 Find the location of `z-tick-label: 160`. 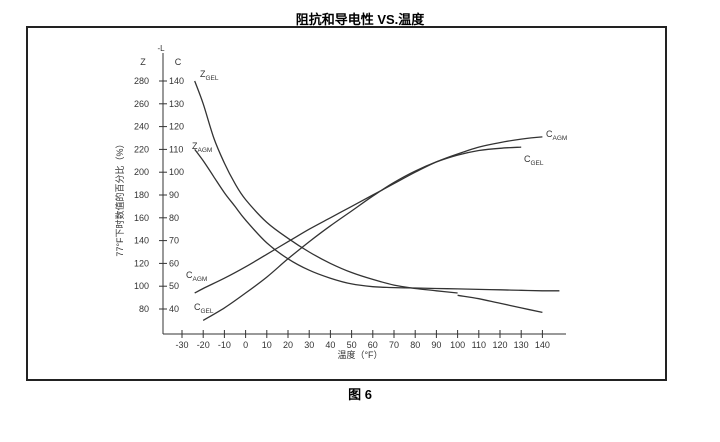

z-tick-label: 160 is located at coordinates (141, 218).